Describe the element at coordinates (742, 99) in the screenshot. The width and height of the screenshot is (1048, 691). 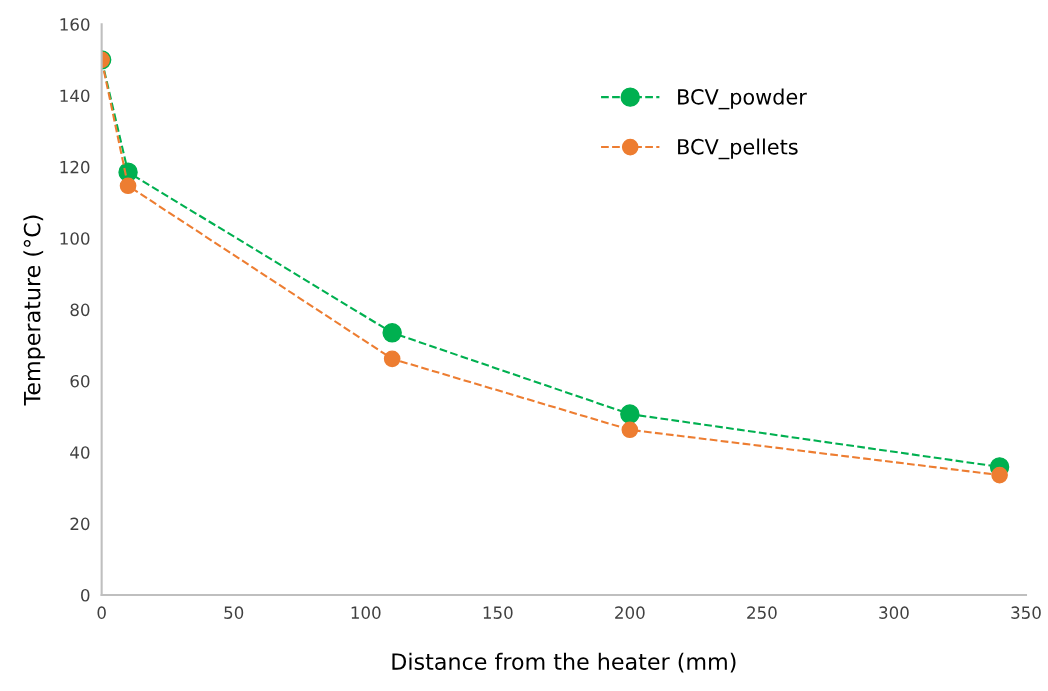
I see `legend-label: BCV_powder` at that location.